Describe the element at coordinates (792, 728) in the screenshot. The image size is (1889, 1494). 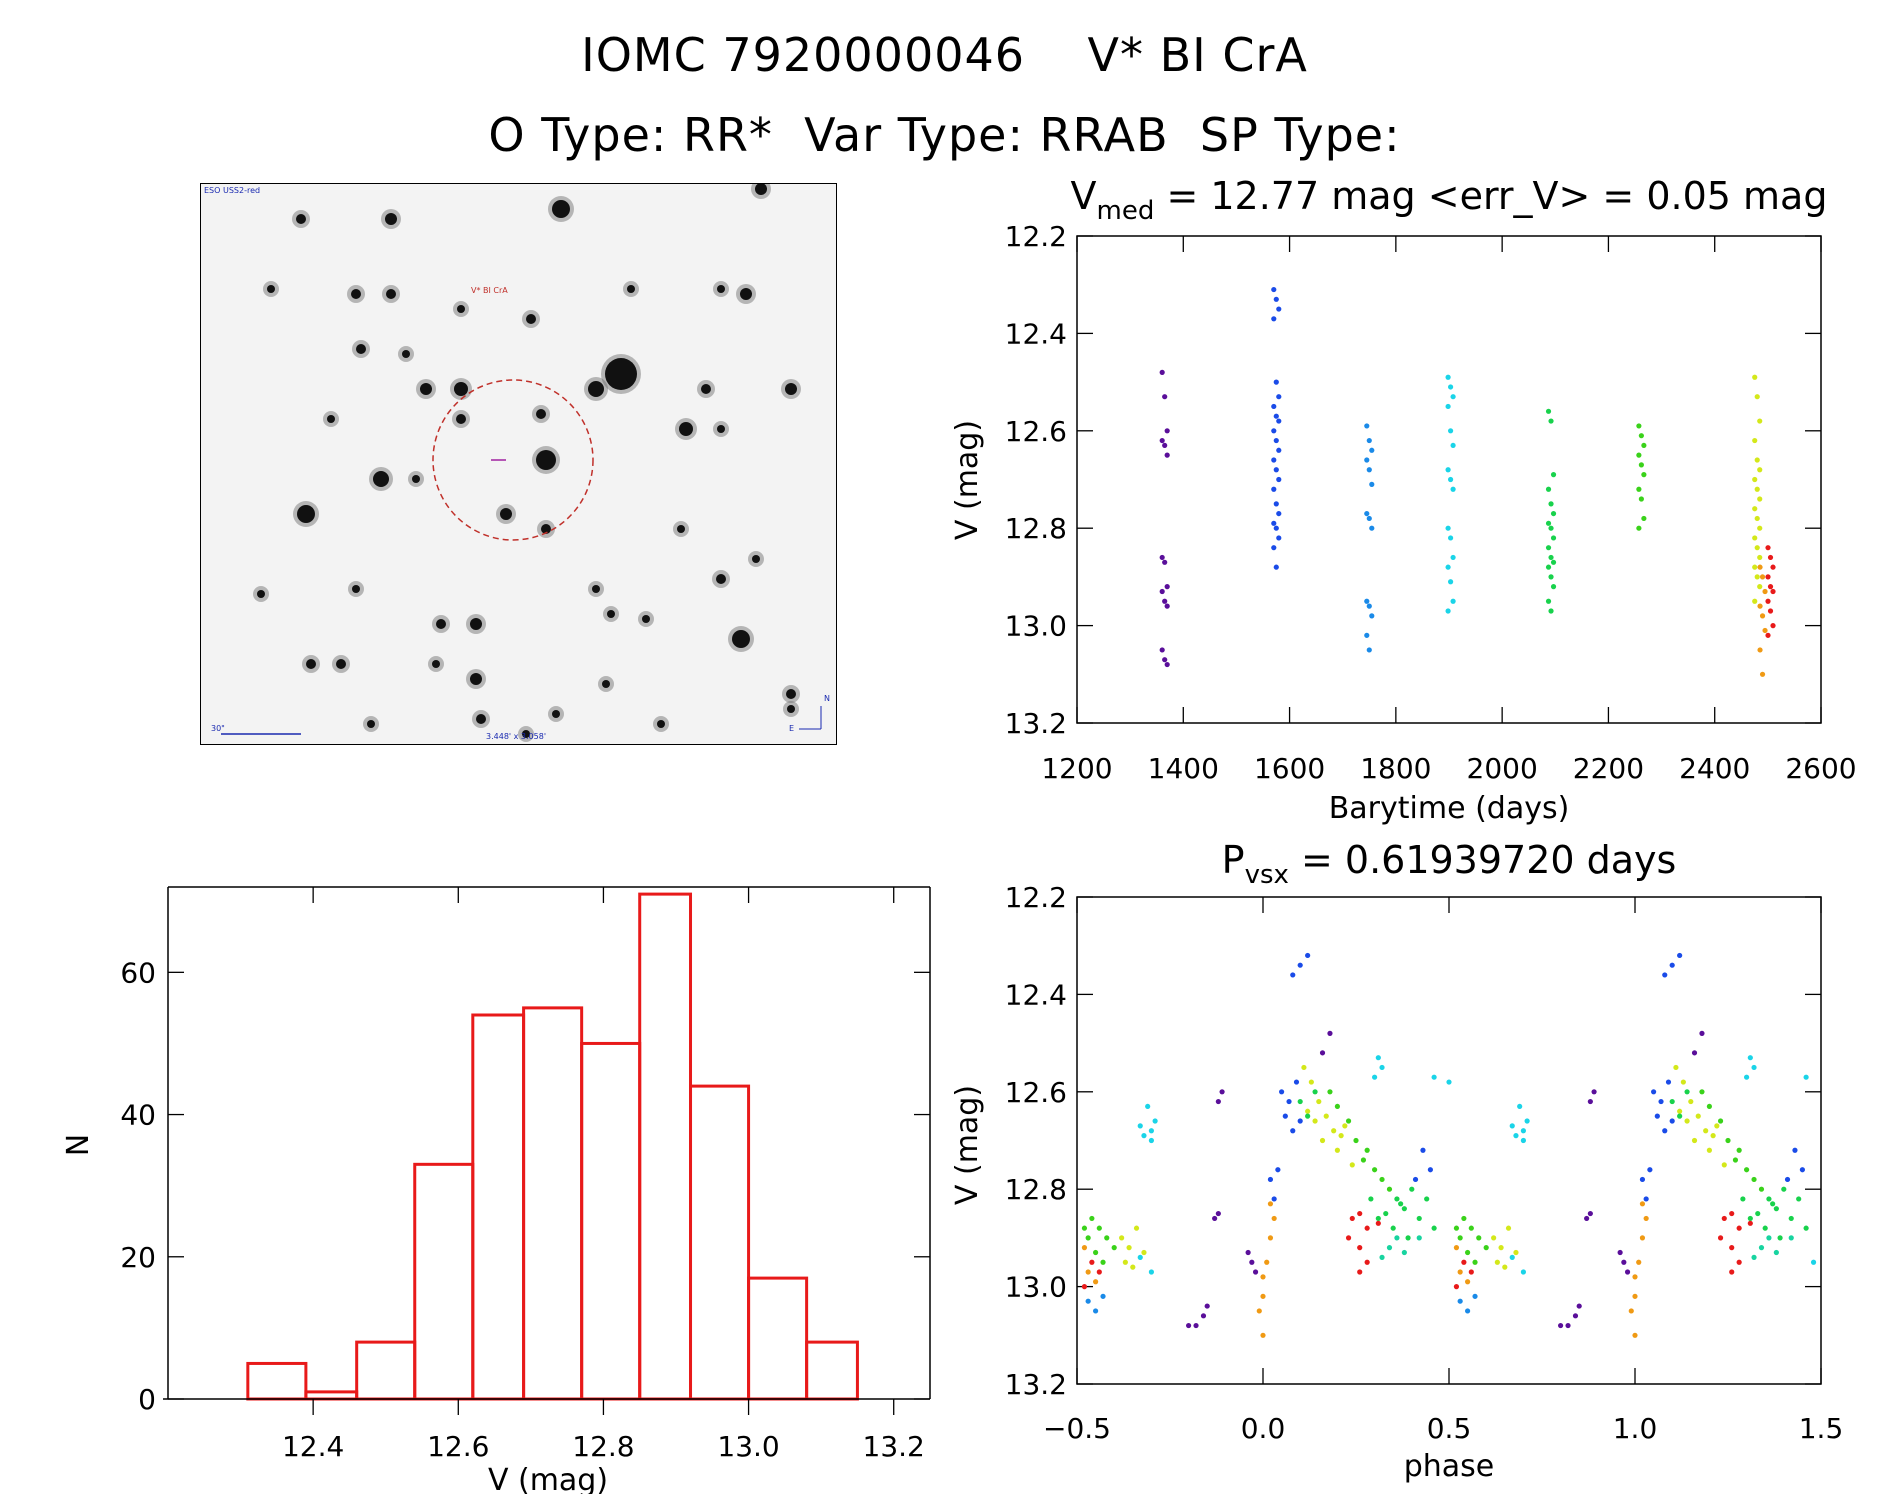
I see `east-label: E` at that location.